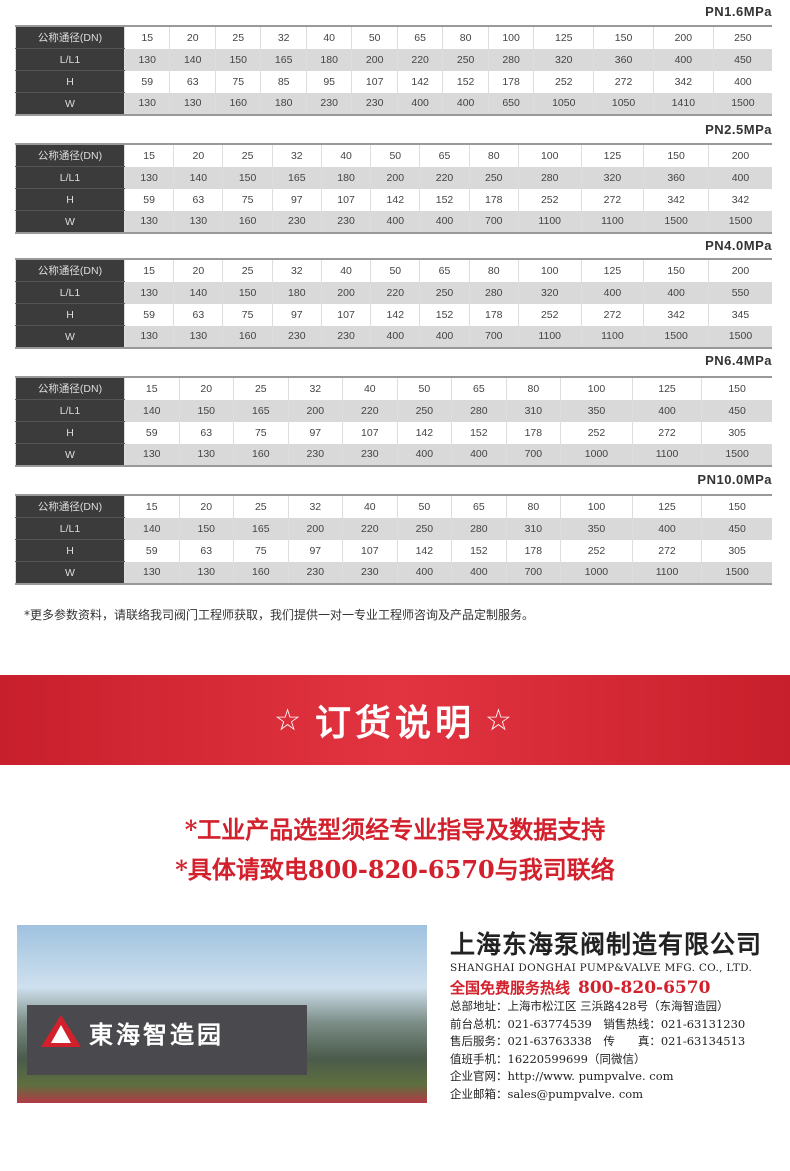 The width and height of the screenshot is (790, 1171). I want to click on row-header: W, so click(70, 104).